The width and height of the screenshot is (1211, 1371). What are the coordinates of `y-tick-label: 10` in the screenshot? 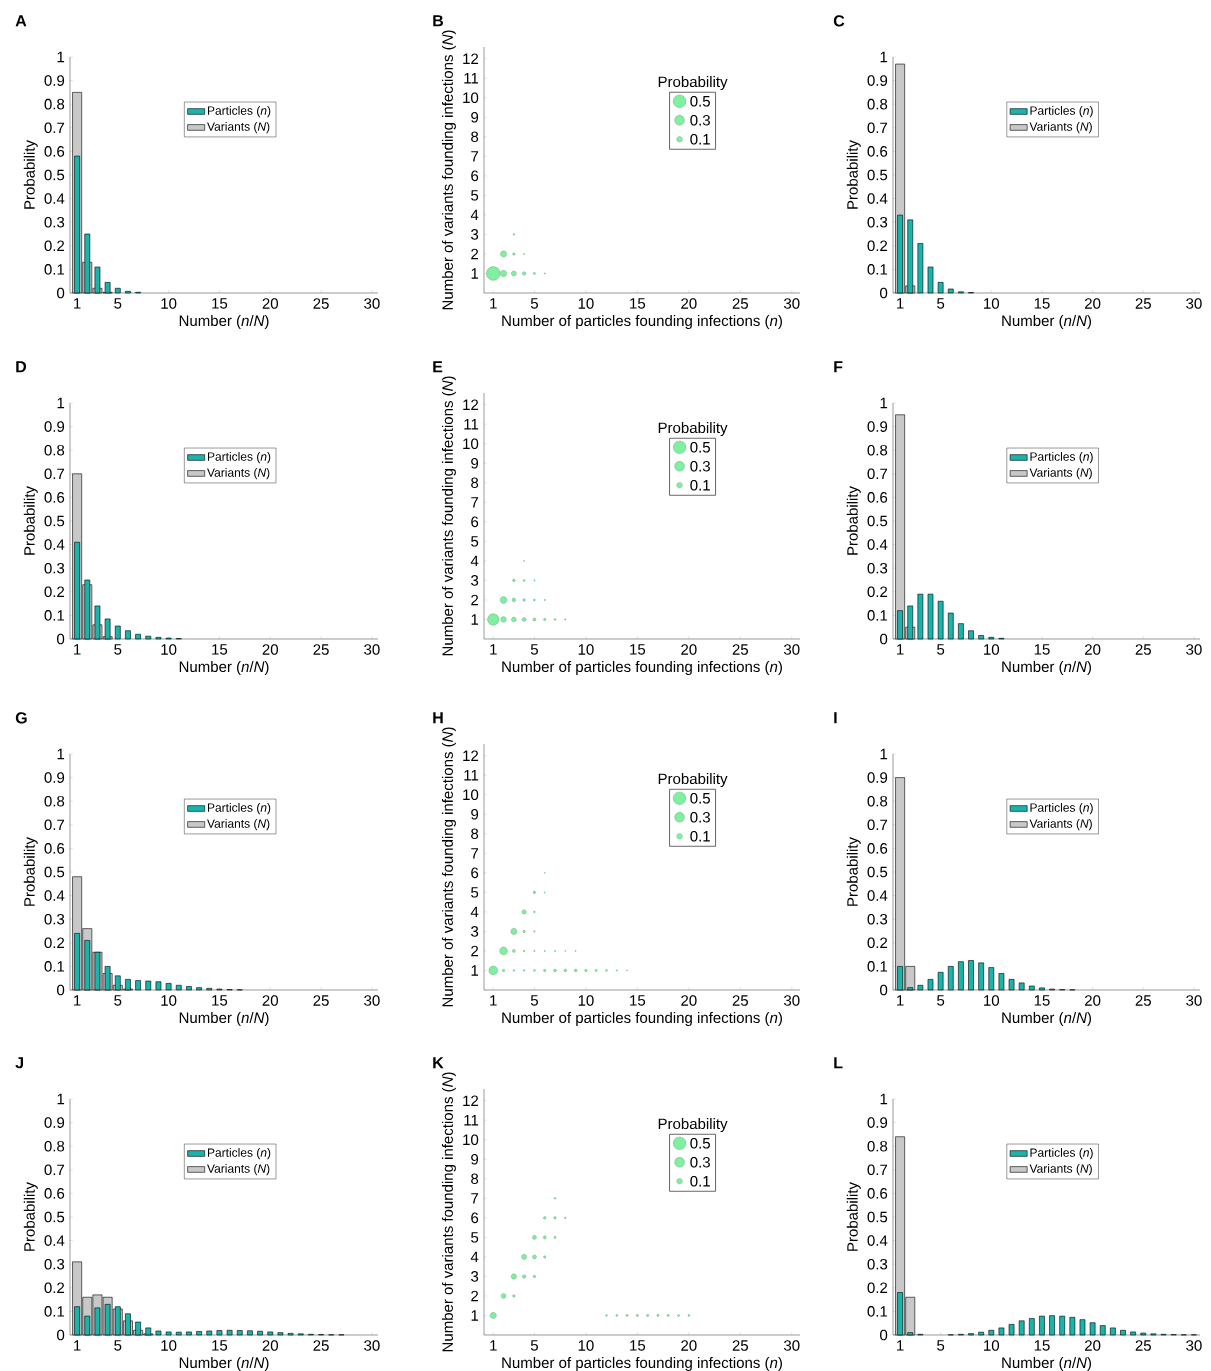 It's located at (471, 444).